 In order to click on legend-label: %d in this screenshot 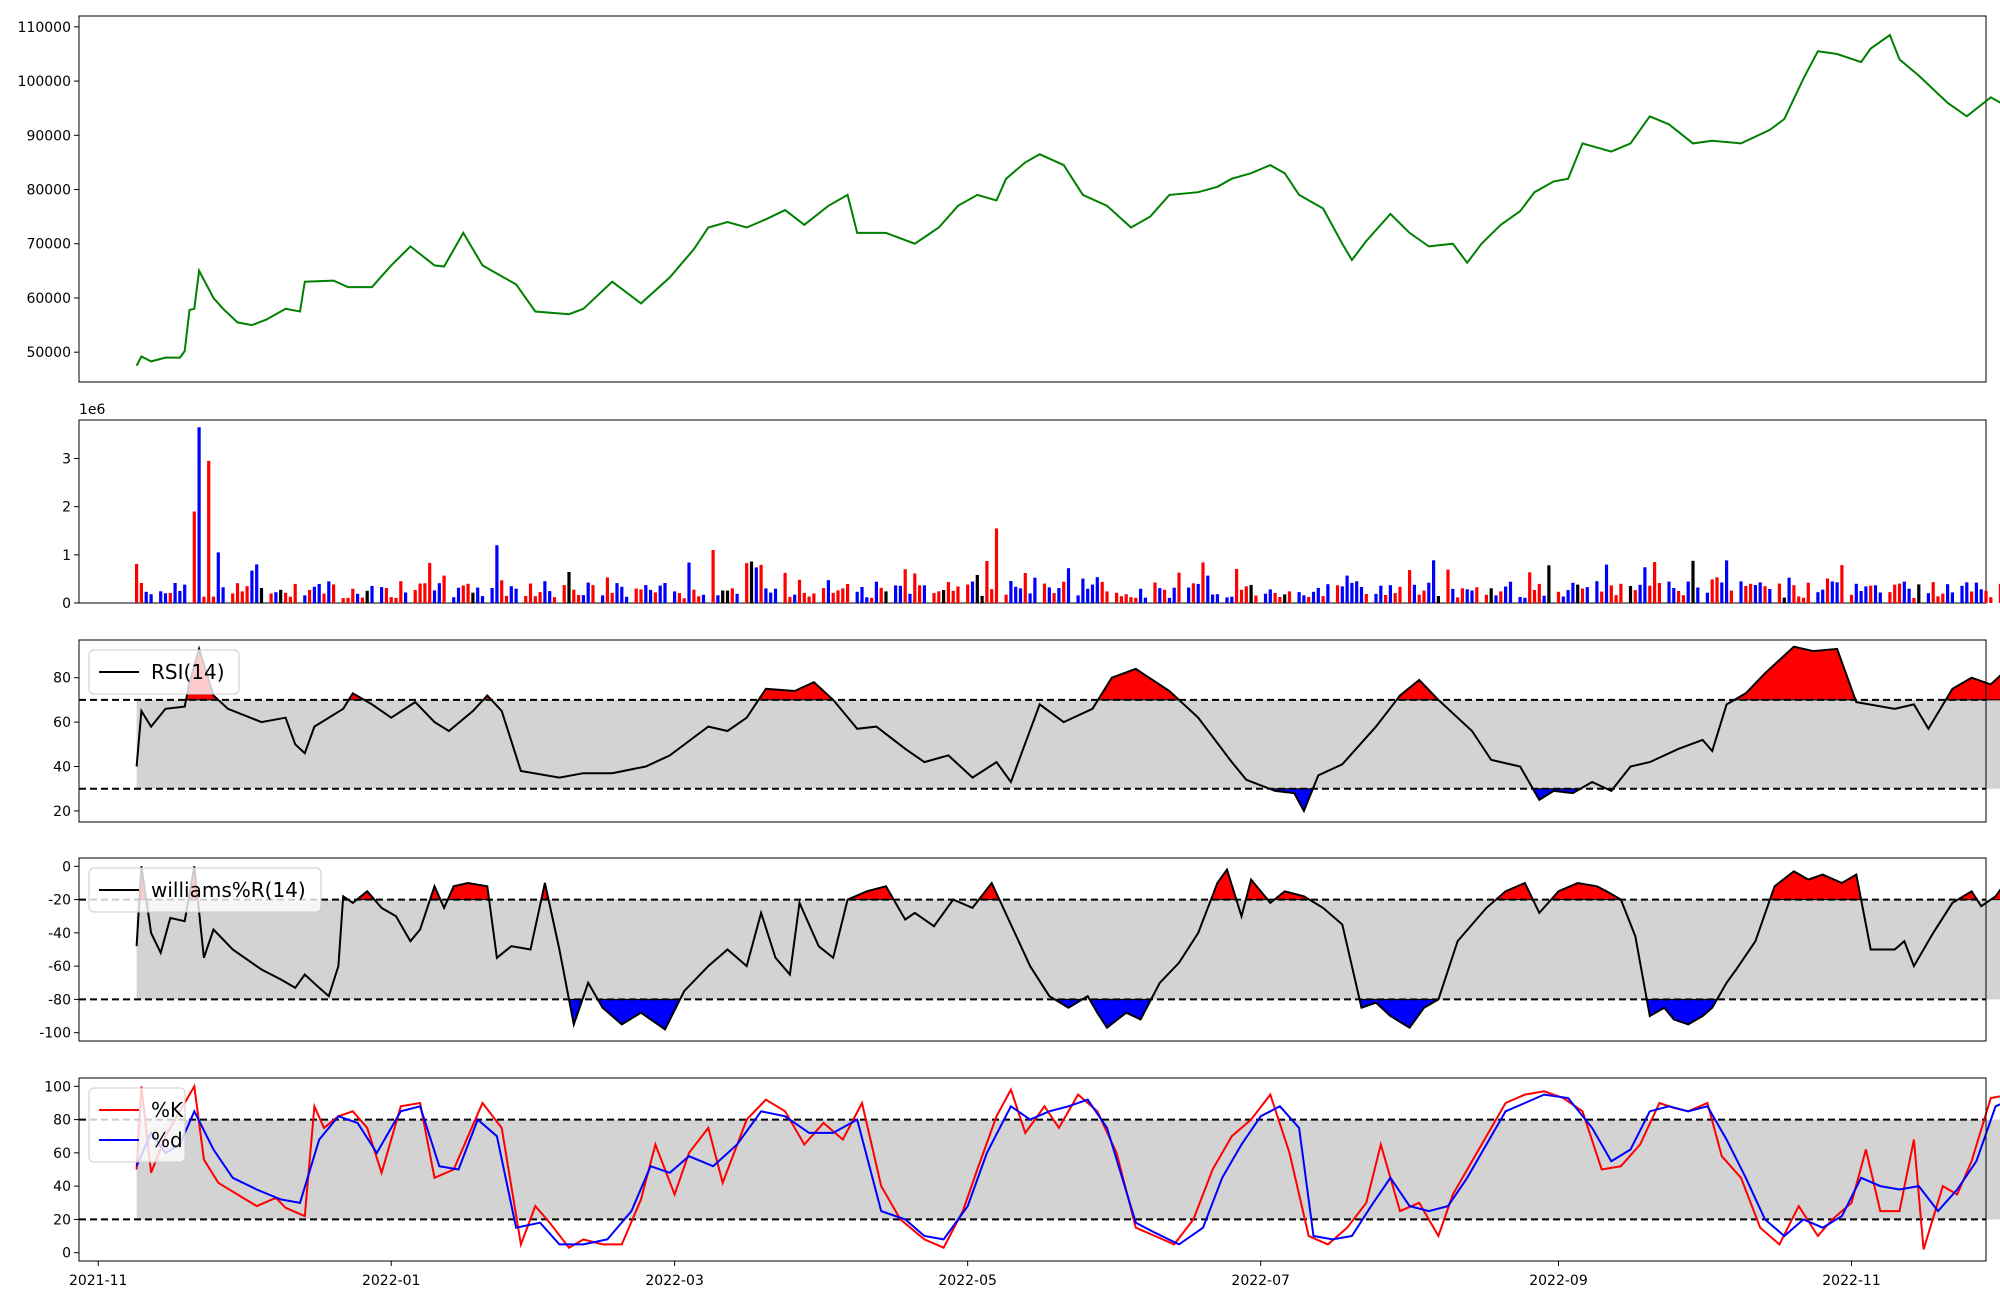, I will do `click(167, 1140)`.